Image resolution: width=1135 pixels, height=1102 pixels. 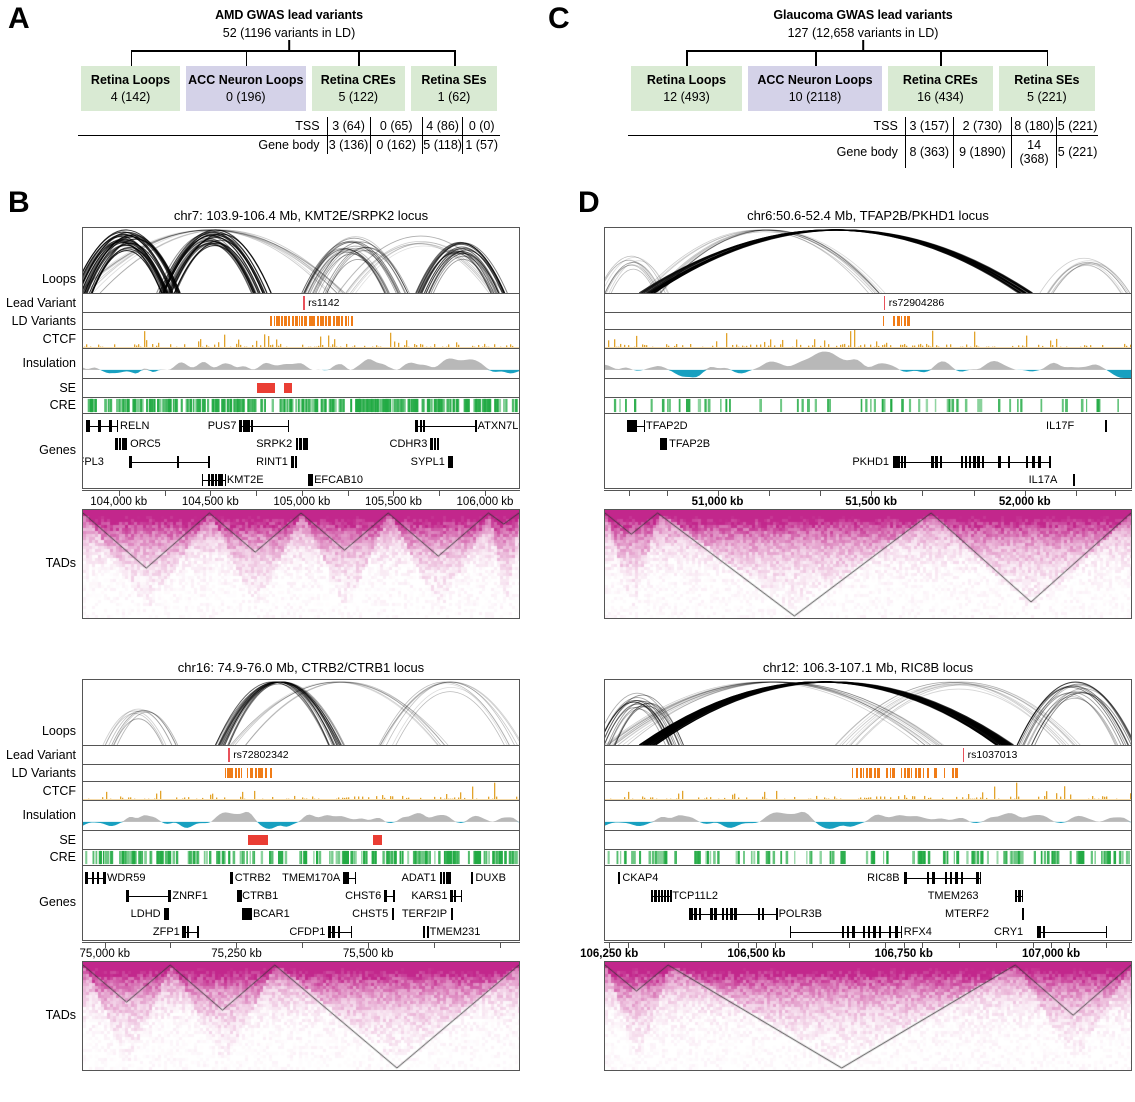 I want to click on gene-PUS7: PUS7, so click(x=301, y=426).